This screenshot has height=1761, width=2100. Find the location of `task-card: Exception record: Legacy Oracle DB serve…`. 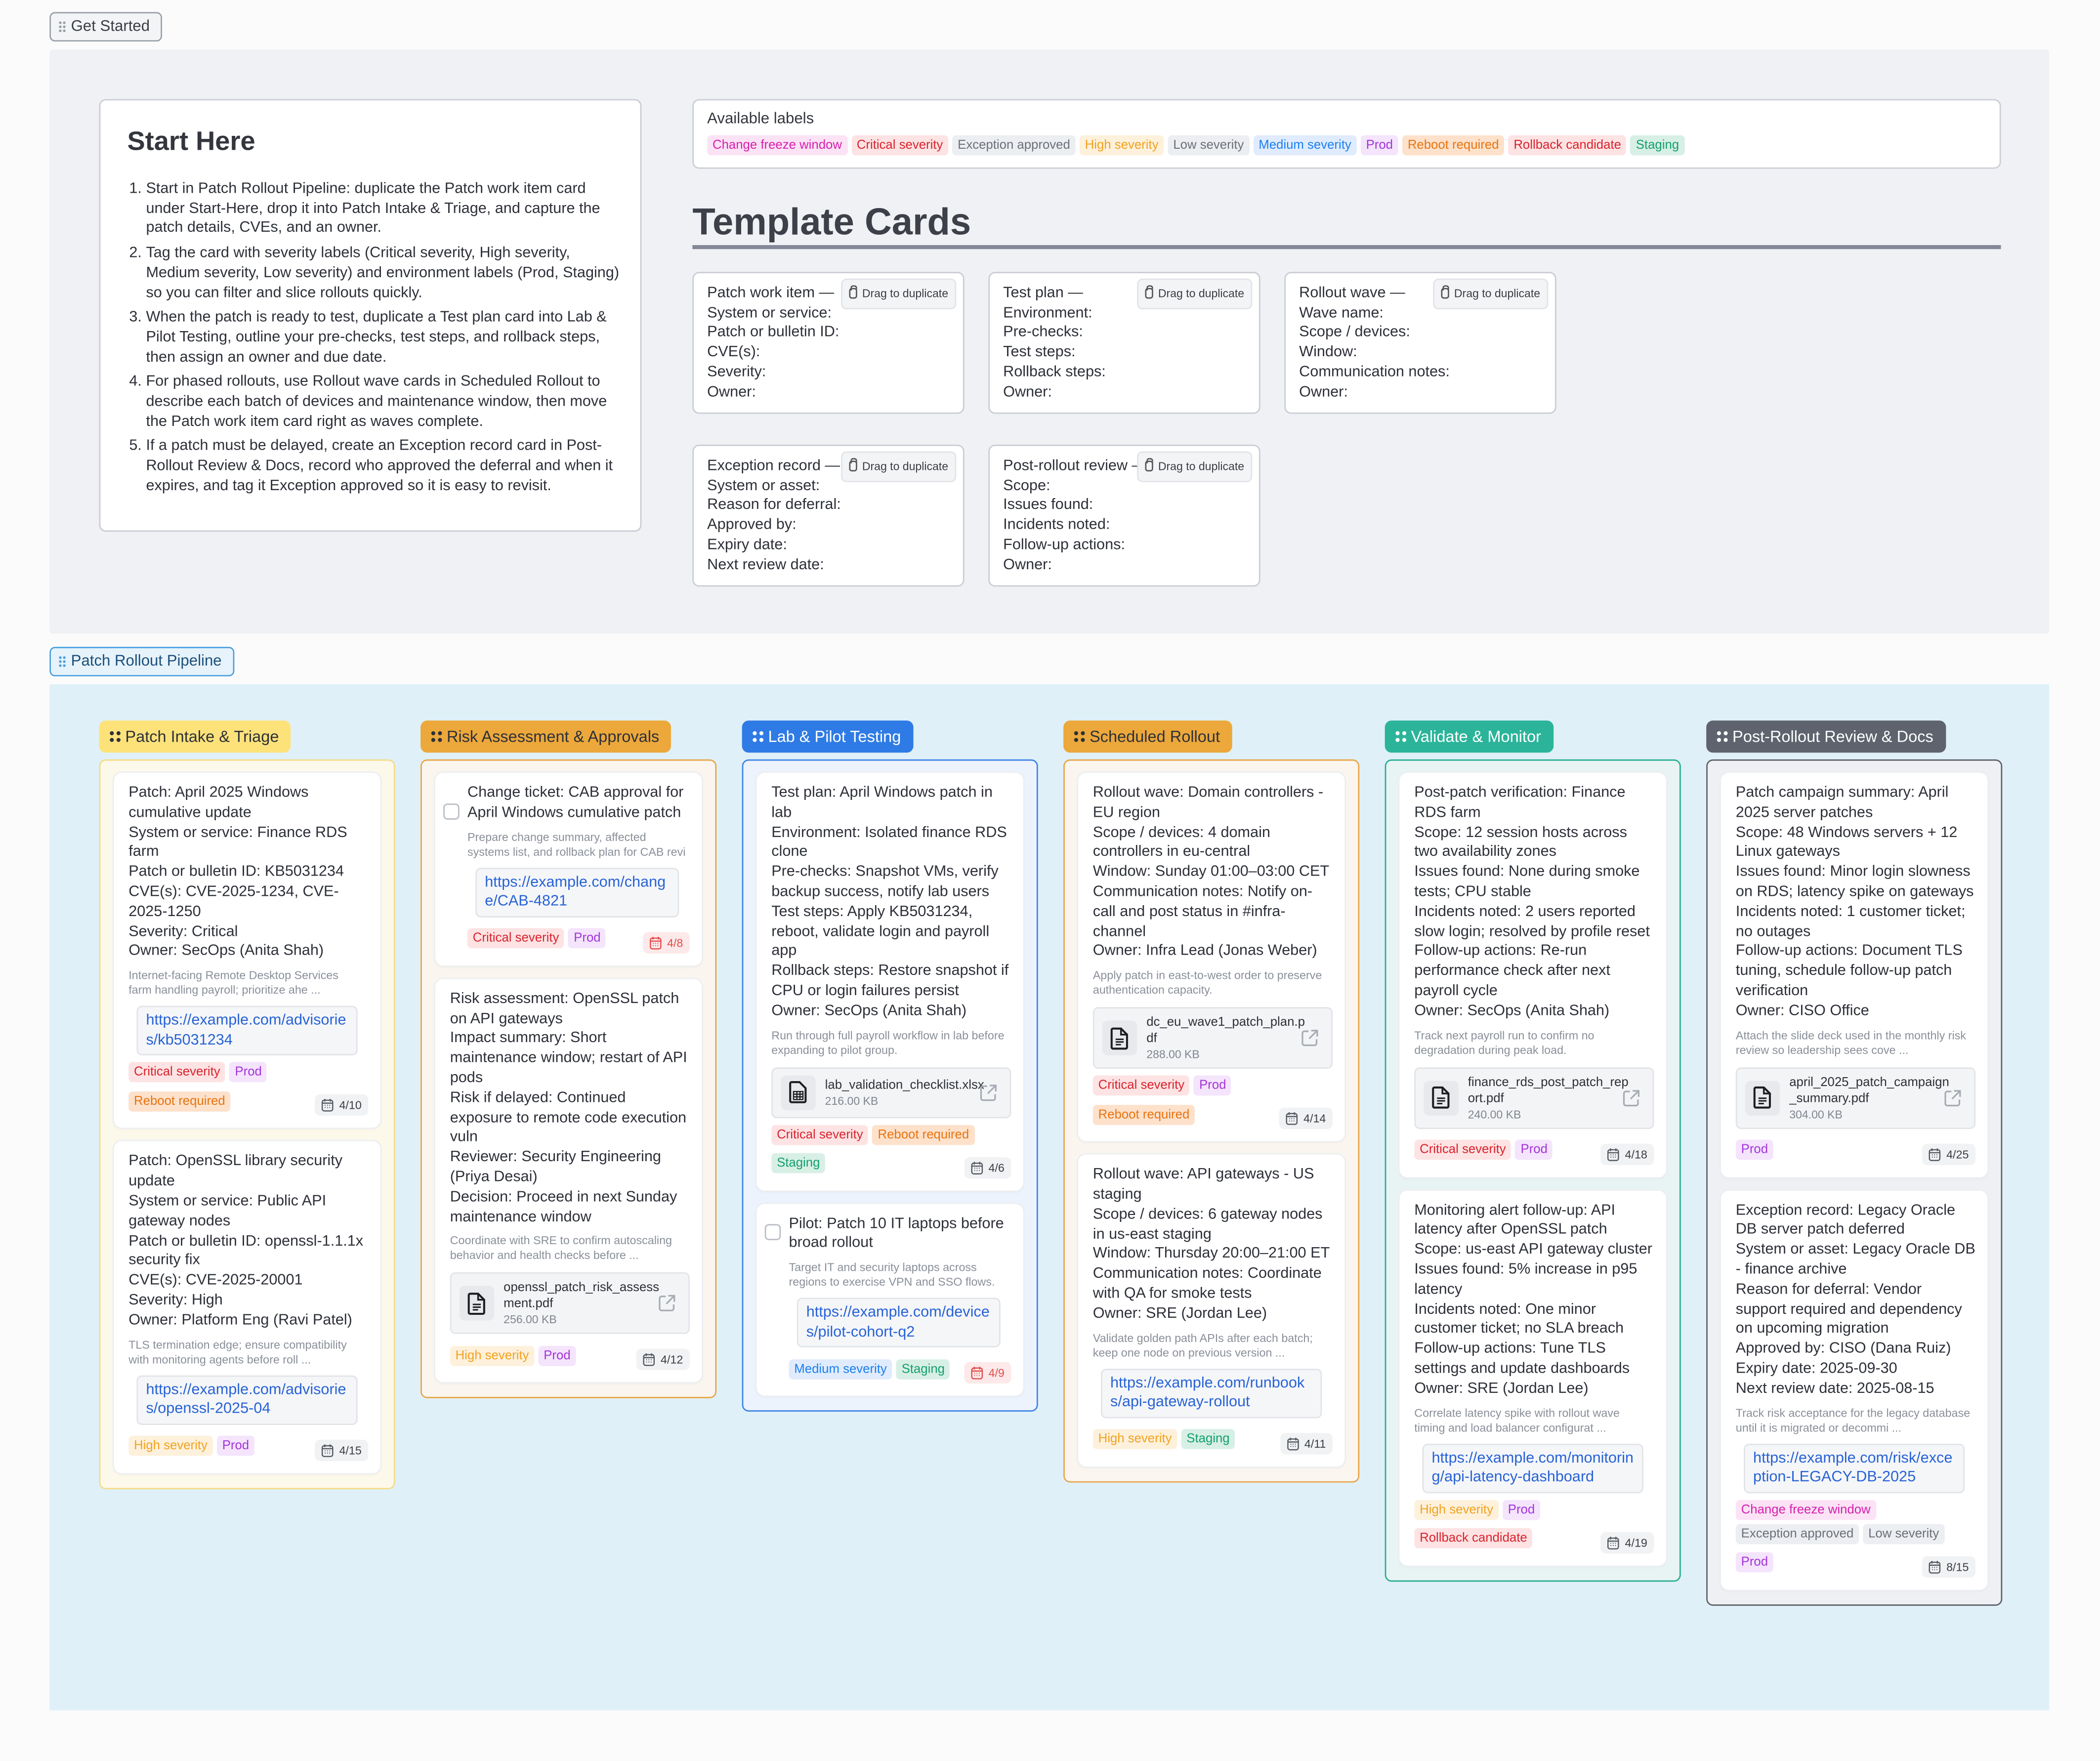

task-card: Exception record: Legacy Oracle DB serve… is located at coordinates (1854, 1389).